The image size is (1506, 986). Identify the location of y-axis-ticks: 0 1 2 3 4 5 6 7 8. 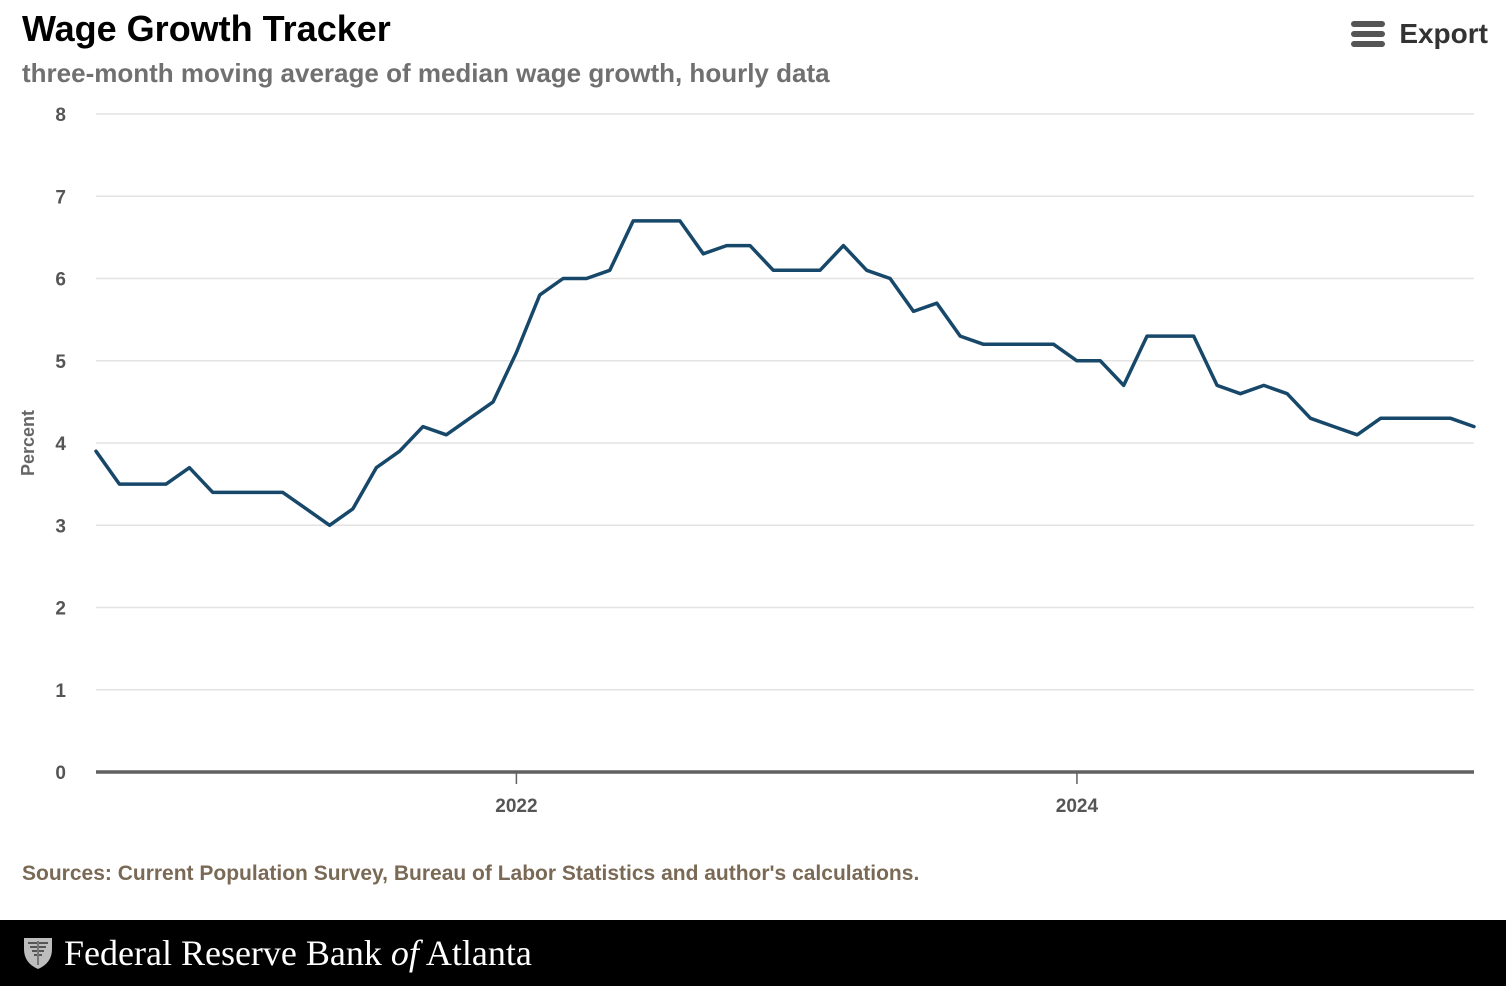
(60, 444).